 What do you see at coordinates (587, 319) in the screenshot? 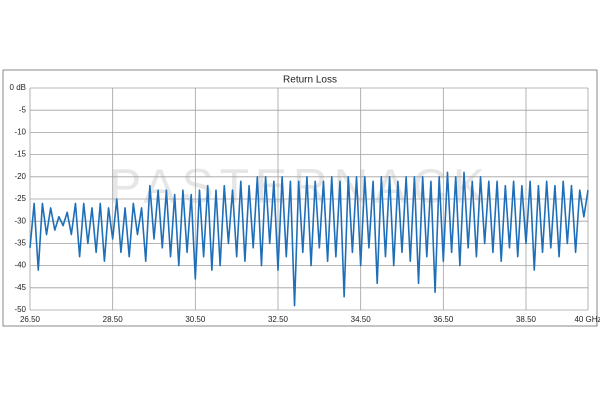
I see `x-tick-label: 40 GHz` at bounding box center [587, 319].